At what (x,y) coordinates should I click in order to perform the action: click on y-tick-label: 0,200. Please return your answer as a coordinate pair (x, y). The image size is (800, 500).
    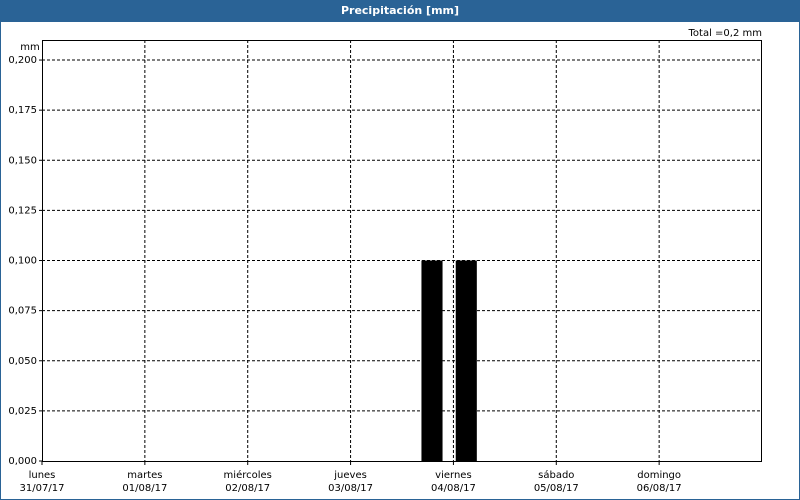
    Looking at the image, I should click on (22, 60).